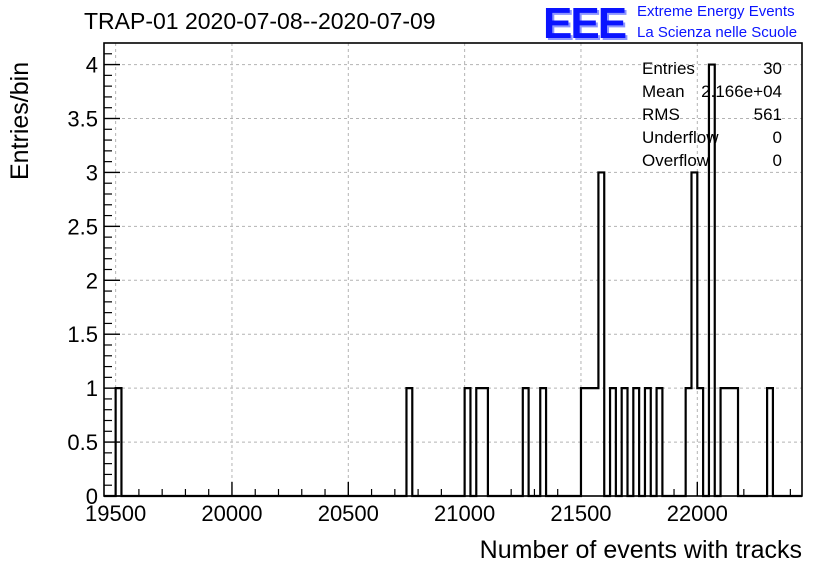 Image resolution: width=836 pixels, height=572 pixels. What do you see at coordinates (92, 496) in the screenshot?
I see `y-tick-label: 0` at bounding box center [92, 496].